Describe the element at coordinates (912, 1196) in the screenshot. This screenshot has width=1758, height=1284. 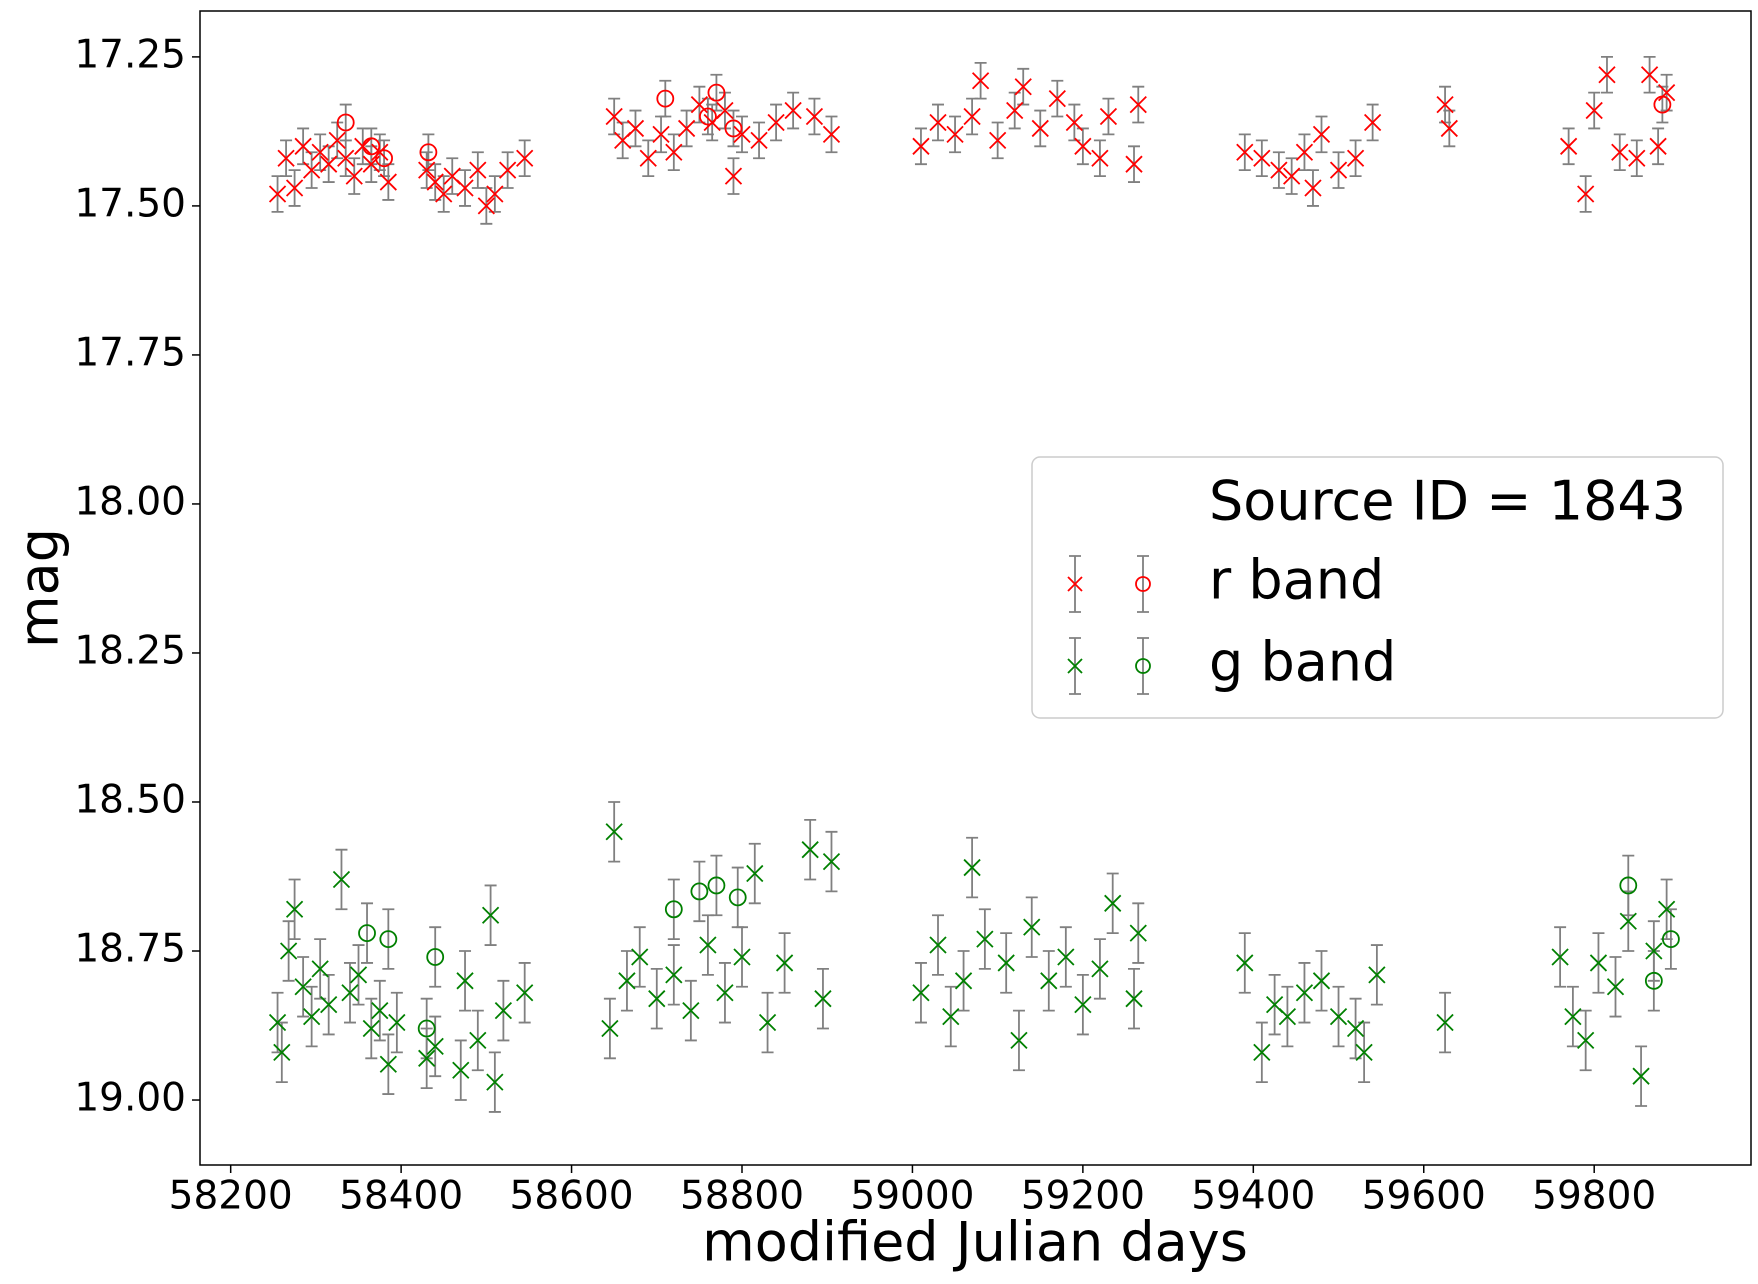
I see `x-tick-label: 59000` at that location.